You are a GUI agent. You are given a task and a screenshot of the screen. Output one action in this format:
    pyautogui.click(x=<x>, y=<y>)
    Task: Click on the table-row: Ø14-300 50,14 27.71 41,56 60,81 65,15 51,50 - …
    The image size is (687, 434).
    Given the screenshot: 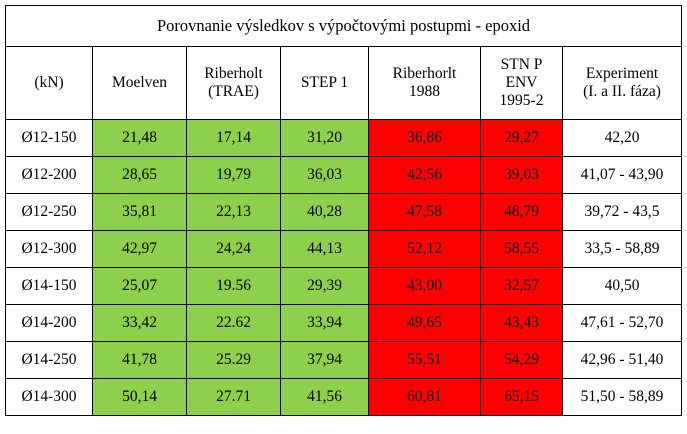 What is the action you would take?
    pyautogui.click(x=343, y=397)
    